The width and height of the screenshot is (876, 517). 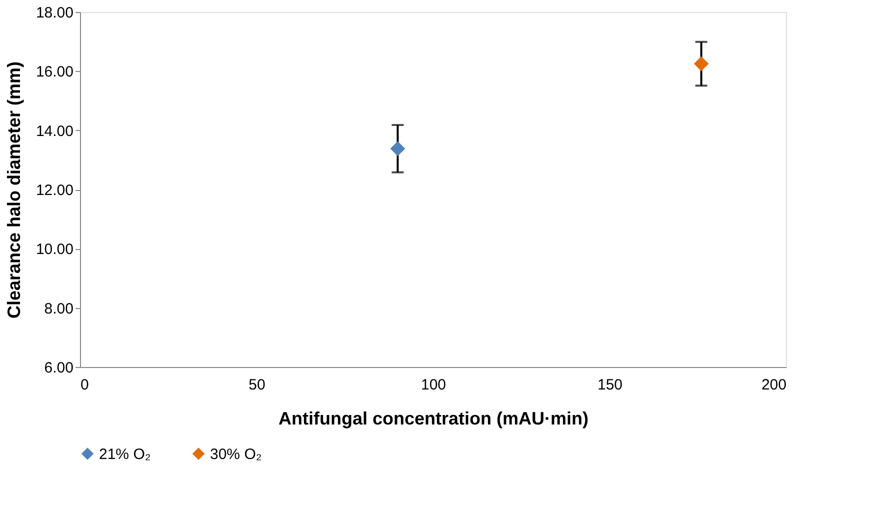 I want to click on y-tick-label: 10.00, so click(x=55, y=249).